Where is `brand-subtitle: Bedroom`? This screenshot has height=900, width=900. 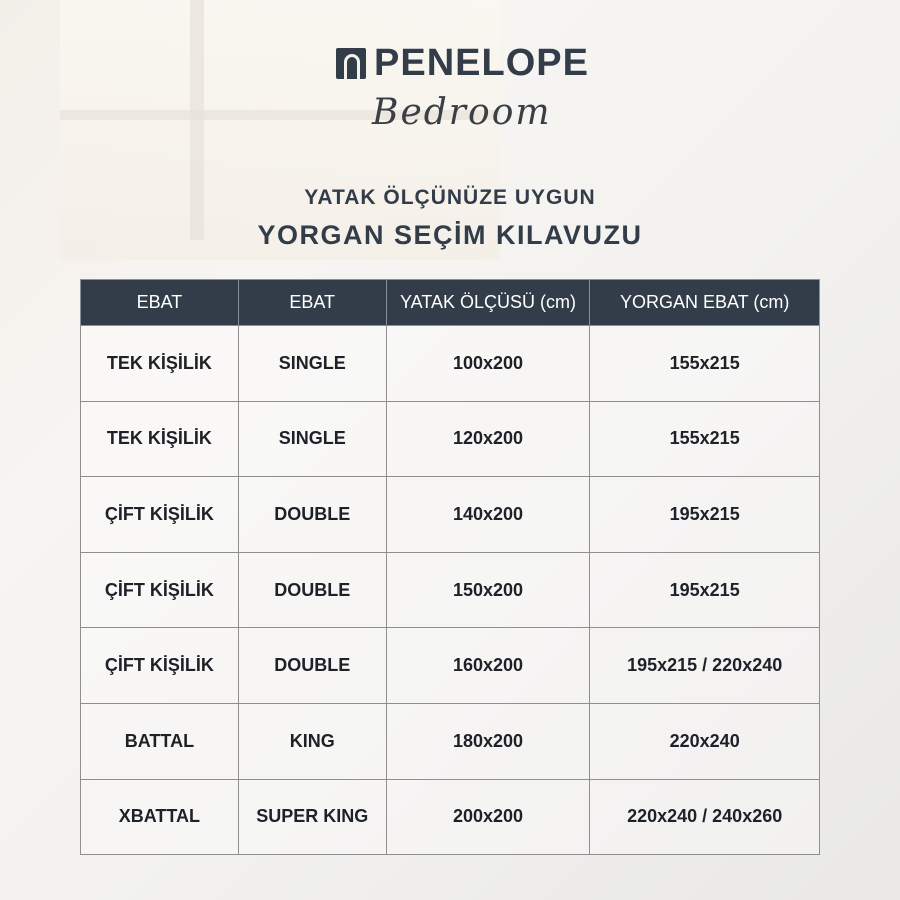 brand-subtitle: Bedroom is located at coordinates (462, 112).